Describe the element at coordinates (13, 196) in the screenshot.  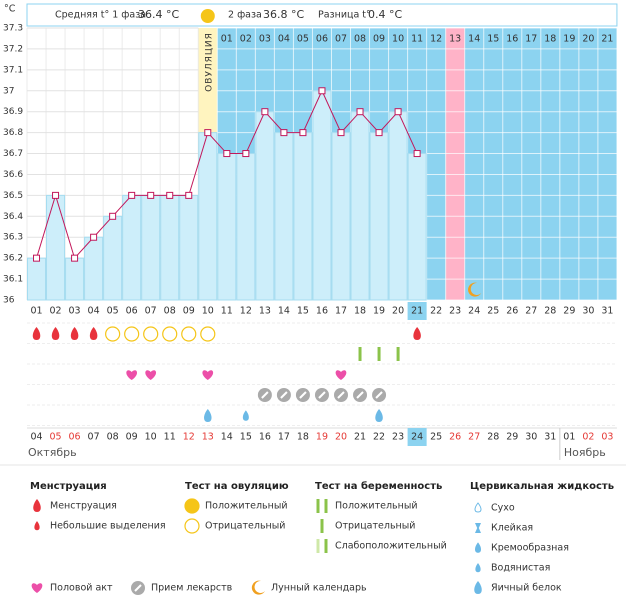
I see `y-tick-label: 36.5` at that location.